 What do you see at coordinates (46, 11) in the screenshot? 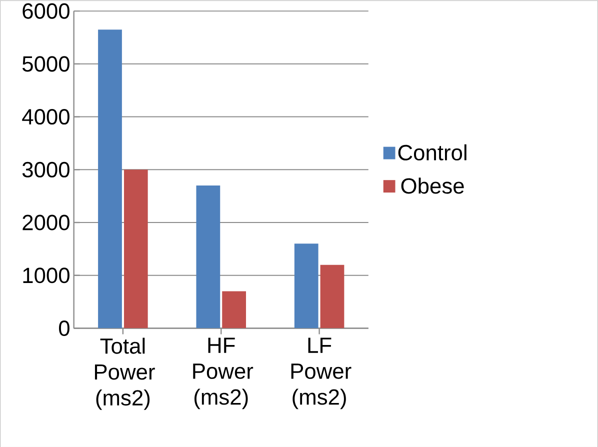
I see `y-tick-label: 6000` at bounding box center [46, 11].